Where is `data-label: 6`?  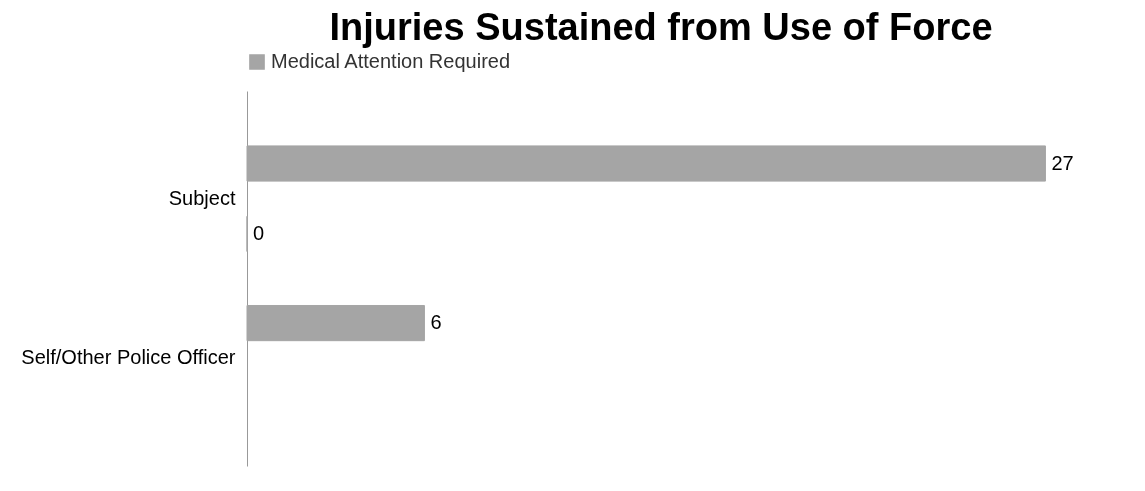 data-label: 6 is located at coordinates (436, 322).